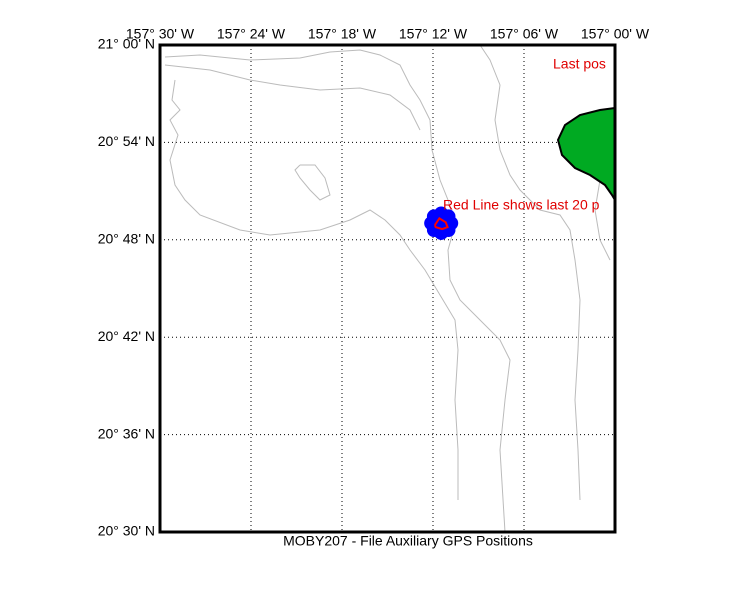  Describe the element at coordinates (160, 34) in the screenshot. I see `x-tick-label: 157° 30' W` at that location.